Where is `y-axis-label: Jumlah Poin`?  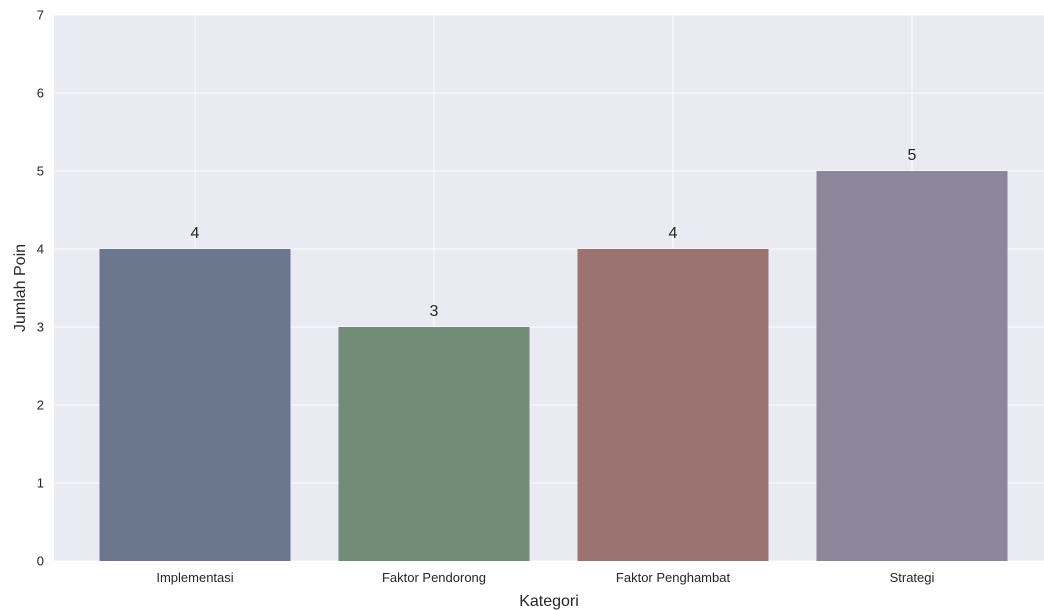 y-axis-label: Jumlah Poin is located at coordinates (20, 288).